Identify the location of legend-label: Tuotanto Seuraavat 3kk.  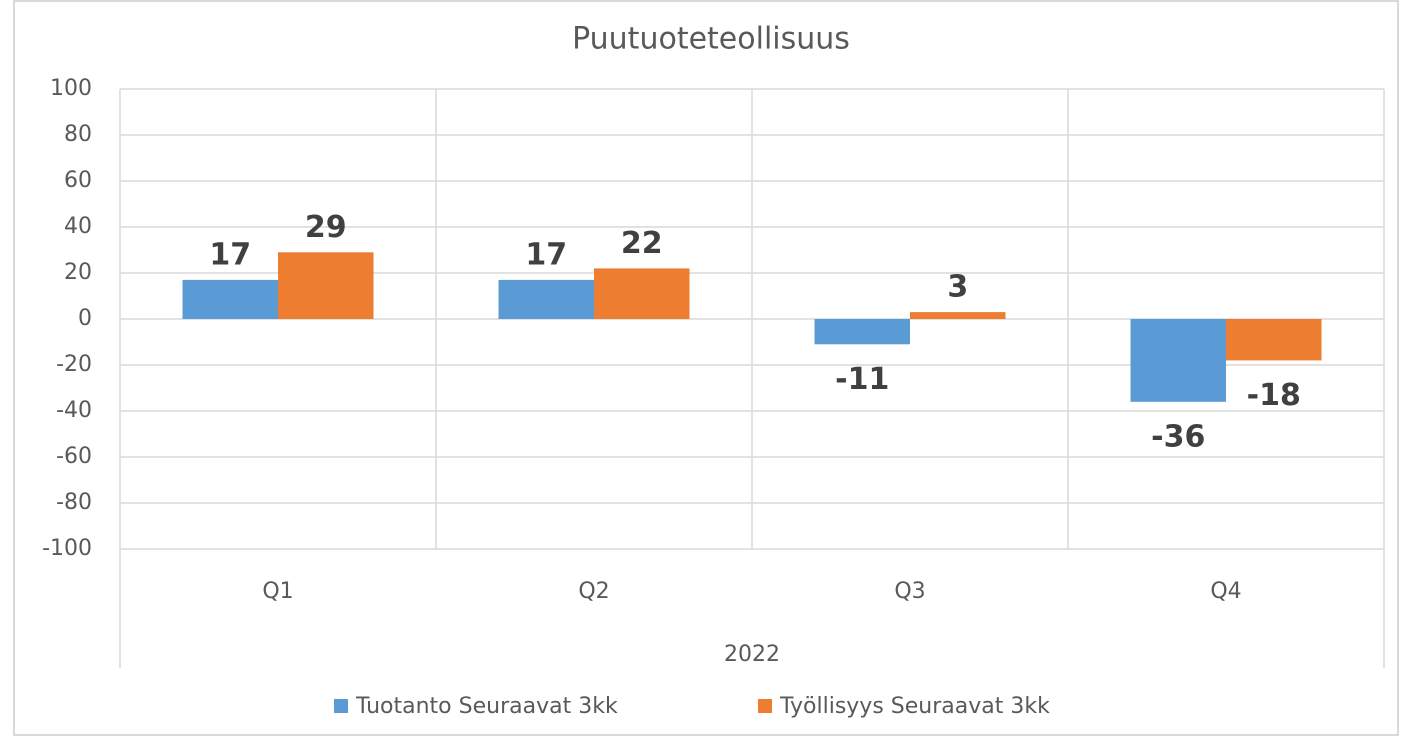
(486, 706).